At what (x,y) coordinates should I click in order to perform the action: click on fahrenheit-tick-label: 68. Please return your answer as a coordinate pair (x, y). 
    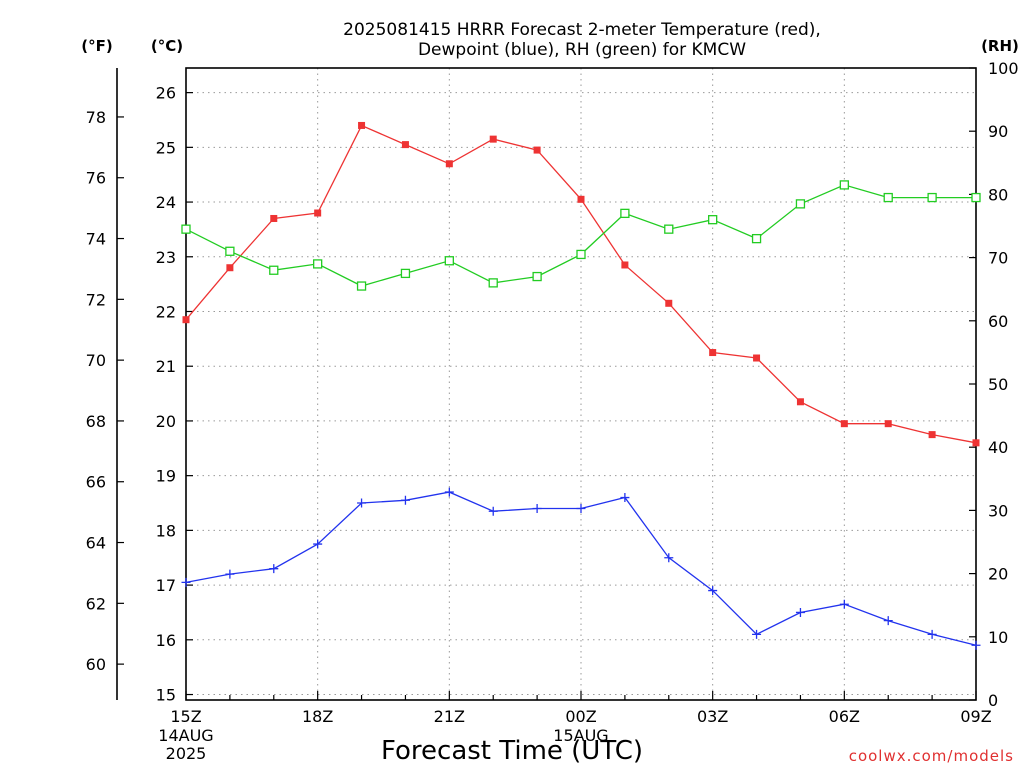
    Looking at the image, I should click on (96, 421).